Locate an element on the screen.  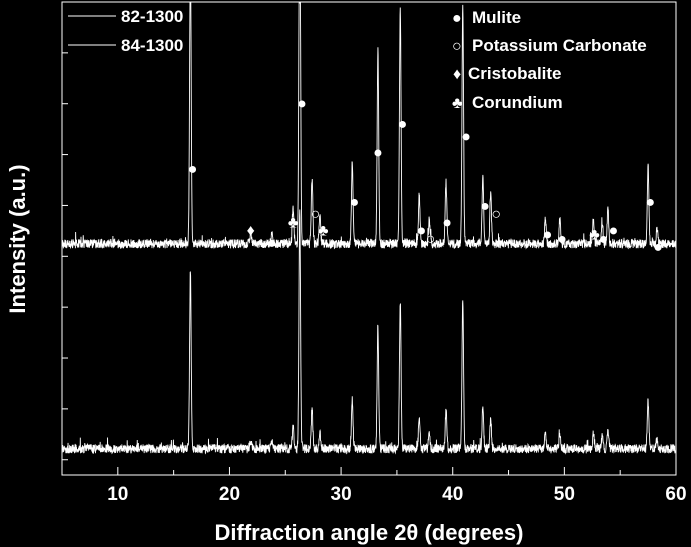
y-axis-ticks is located at coordinates (65, 256).